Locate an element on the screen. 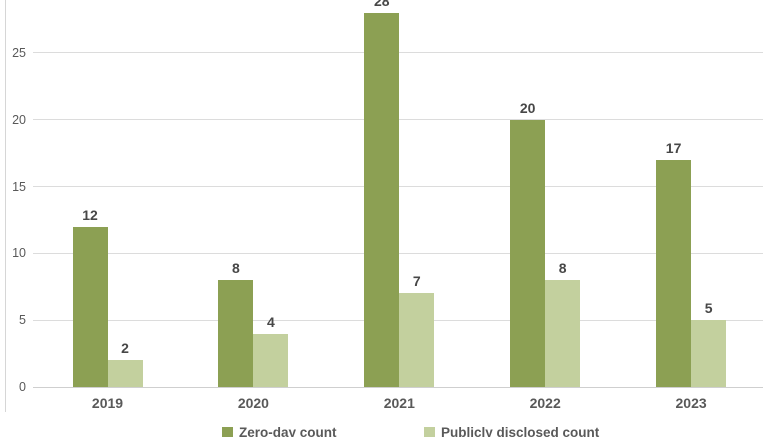  bar-value-label-2023-publicly-disclosed: 5 is located at coordinates (708, 308).